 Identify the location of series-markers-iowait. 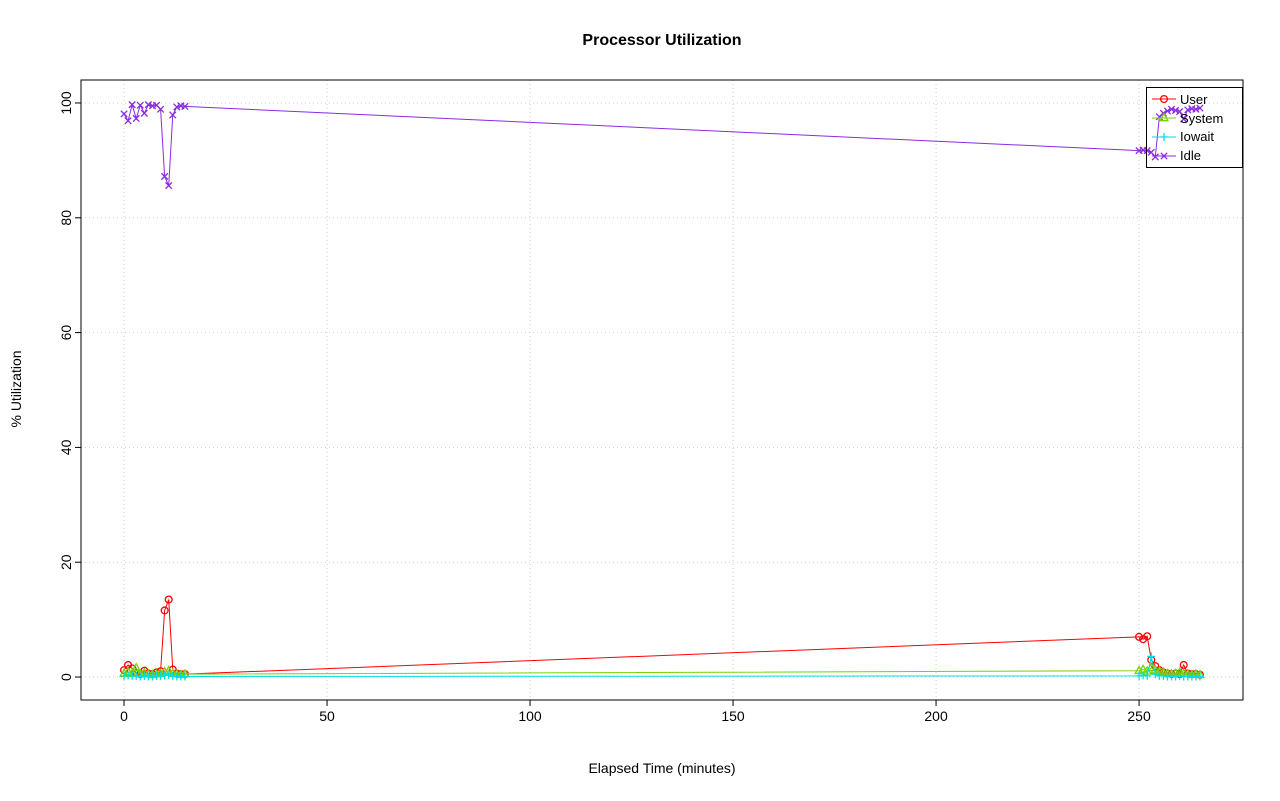
(662, 666).